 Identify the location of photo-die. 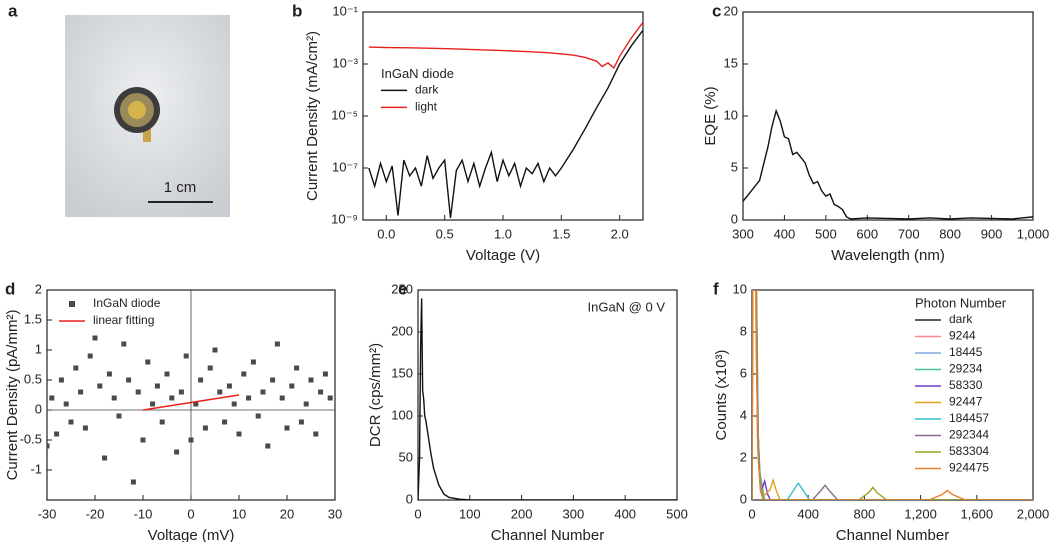
(137, 110).